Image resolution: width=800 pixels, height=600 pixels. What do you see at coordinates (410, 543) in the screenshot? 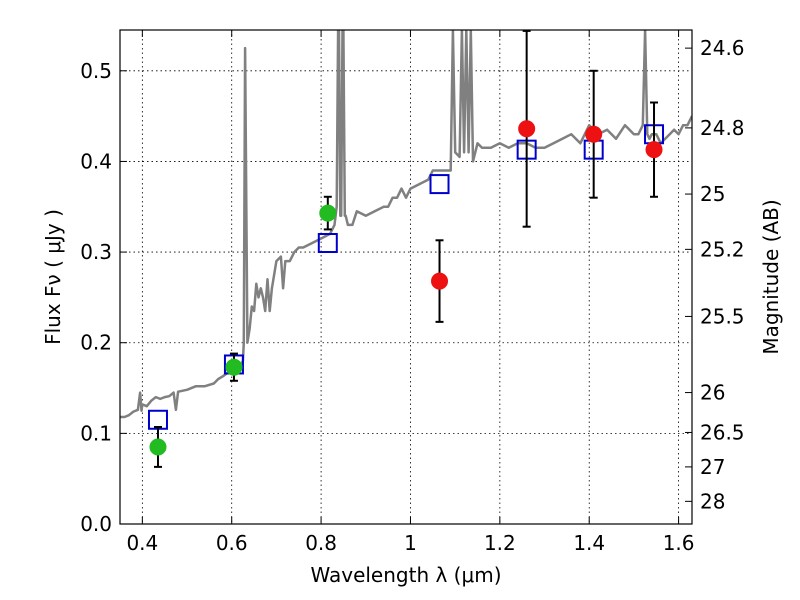
I see `x-tick-label: 1` at bounding box center [410, 543].